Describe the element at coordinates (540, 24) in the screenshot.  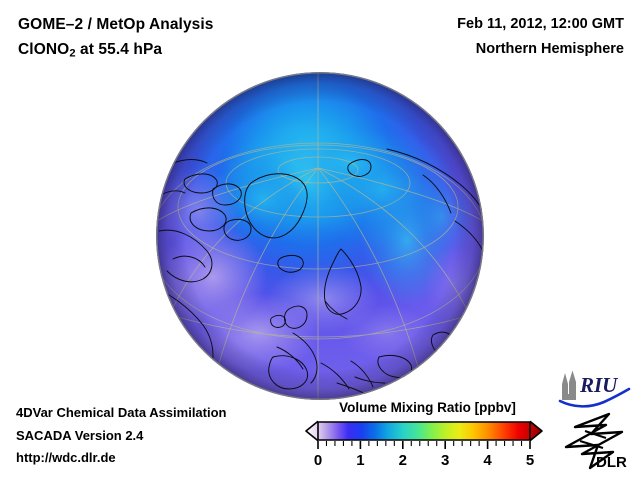
I see `date-time-label: Feb 11, 2012, 12:00 GMT` at that location.